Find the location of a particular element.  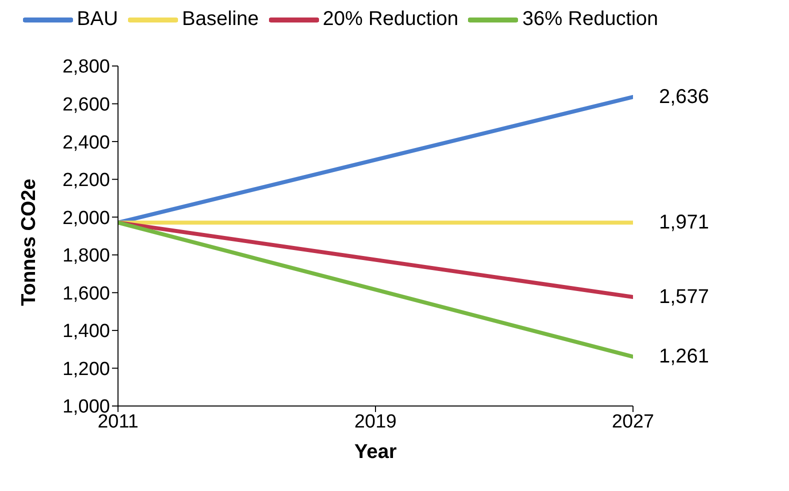

y-tick-label: 1,400 is located at coordinates (86, 331).